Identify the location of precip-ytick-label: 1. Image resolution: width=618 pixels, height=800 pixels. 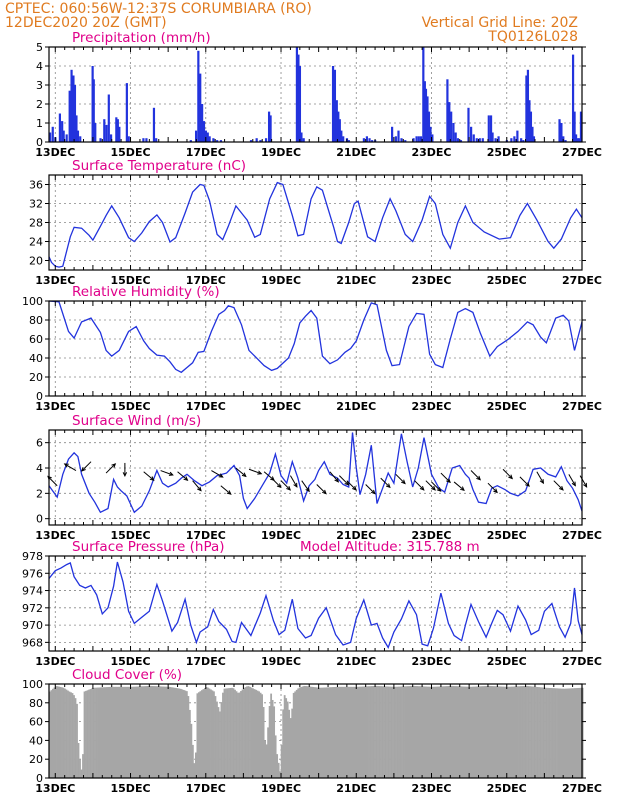
(39, 123).